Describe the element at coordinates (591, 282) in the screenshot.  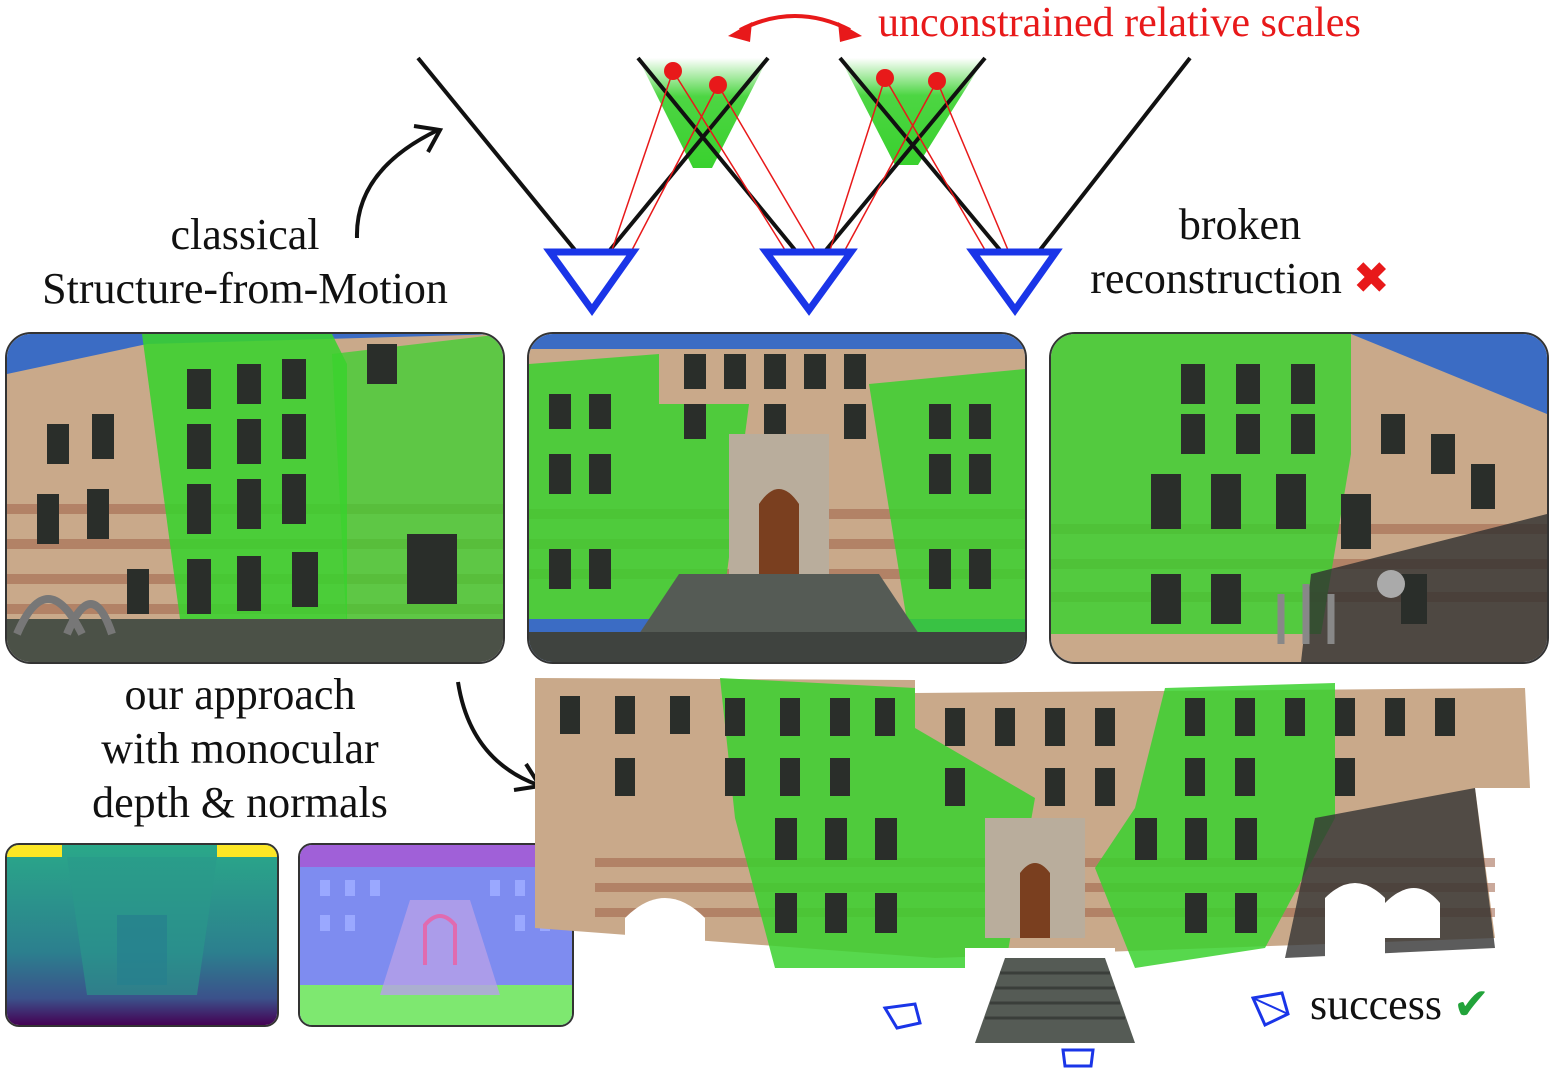
I see `camera-1-icon` at that location.